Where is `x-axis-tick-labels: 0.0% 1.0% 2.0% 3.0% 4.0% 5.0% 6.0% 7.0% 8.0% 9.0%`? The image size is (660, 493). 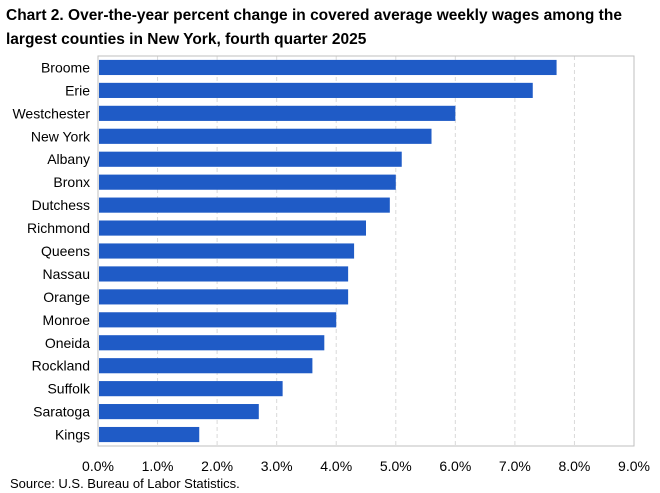 x-axis-tick-labels: 0.0% 1.0% 2.0% 3.0% 4.0% 5.0% 6.0% 7.0% 8.0% 9.0% is located at coordinates (366, 466).